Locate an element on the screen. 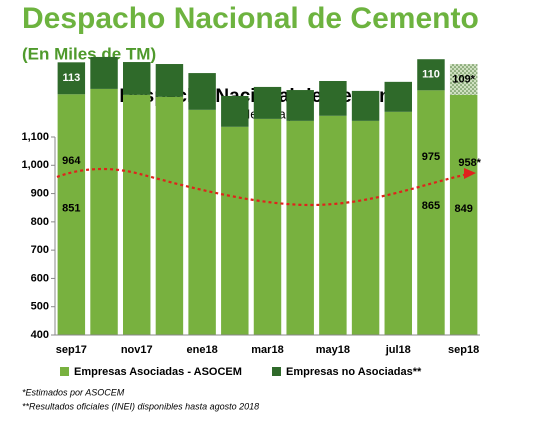 The height and width of the screenshot is (421, 554). x-tick-label: sep18 is located at coordinates (463, 350).